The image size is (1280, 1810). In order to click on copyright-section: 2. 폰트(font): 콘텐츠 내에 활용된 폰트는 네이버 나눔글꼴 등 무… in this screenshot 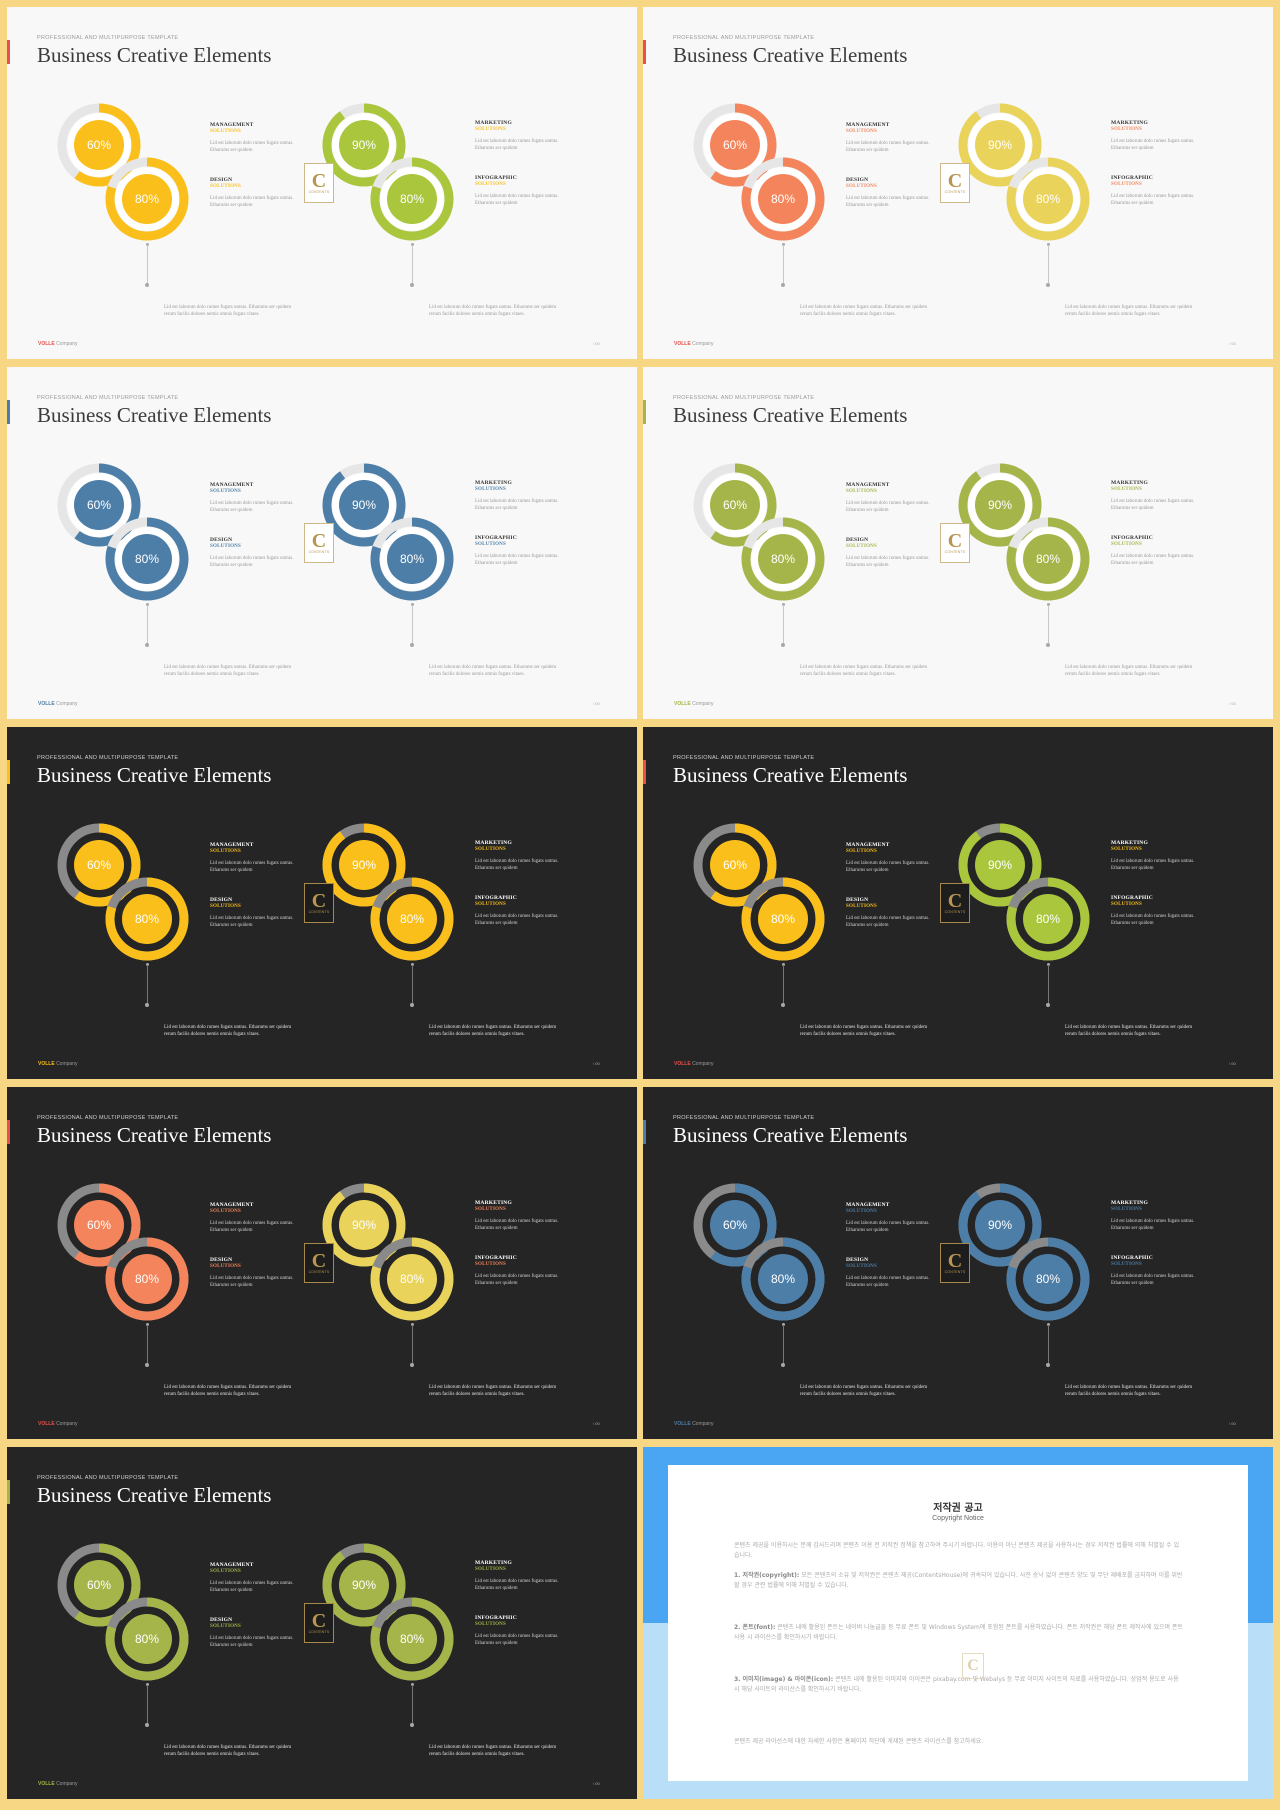, I will do `click(959, 1633)`.